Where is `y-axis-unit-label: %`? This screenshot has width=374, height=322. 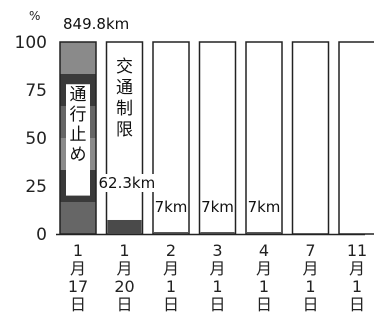
y-axis-unit-label: % is located at coordinates (34, 16).